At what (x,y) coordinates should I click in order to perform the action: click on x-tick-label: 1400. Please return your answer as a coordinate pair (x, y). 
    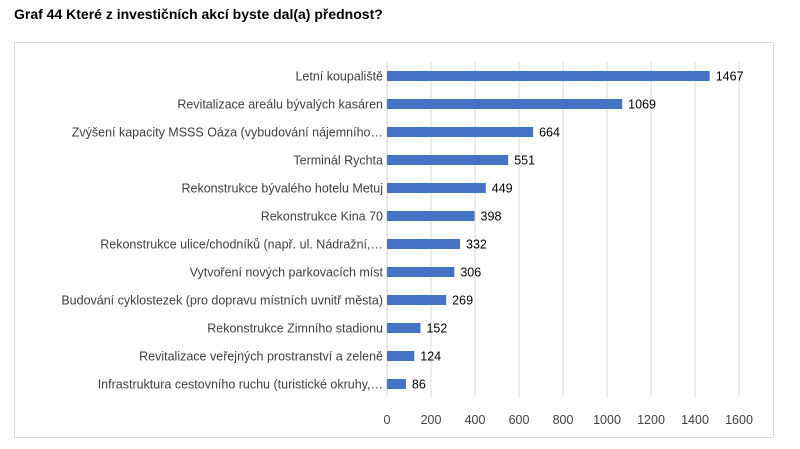
    Looking at the image, I should click on (695, 420).